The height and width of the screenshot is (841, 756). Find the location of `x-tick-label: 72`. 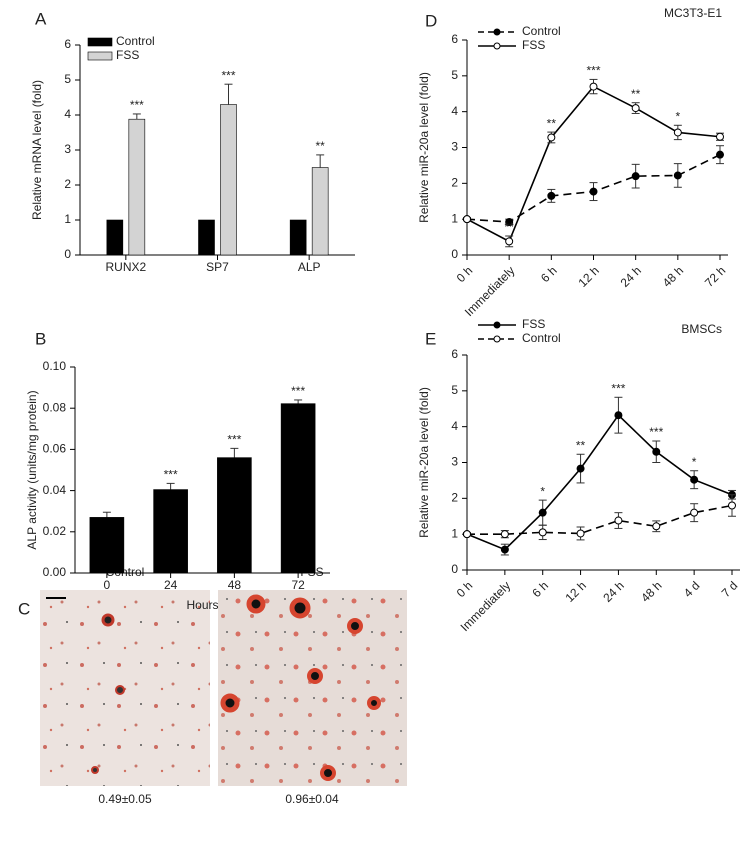

x-tick-label: 72 is located at coordinates (298, 585).